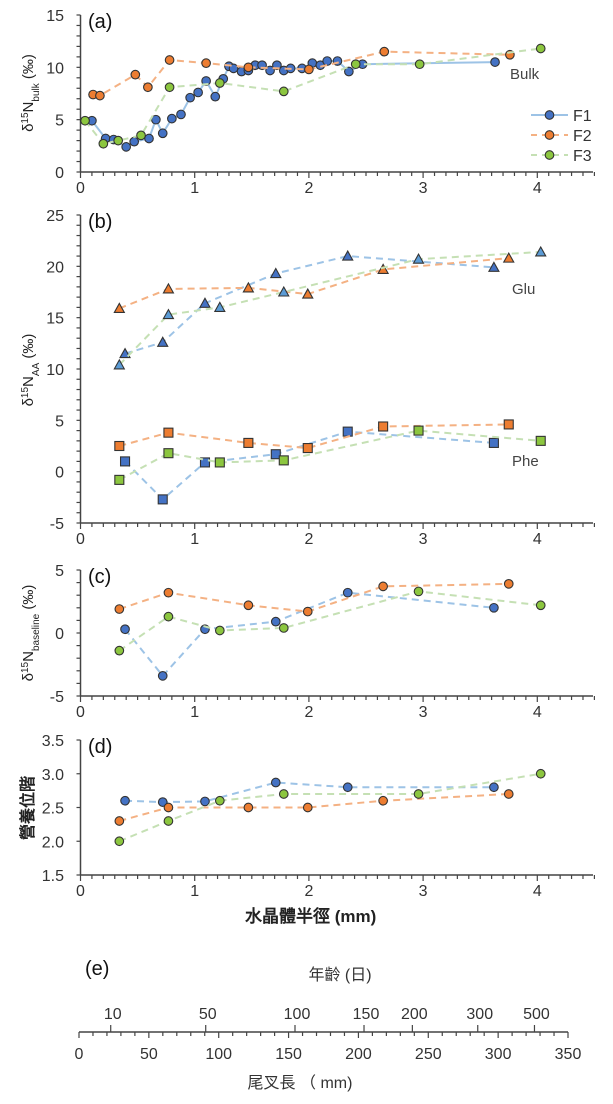 The image size is (613, 1104). What do you see at coordinates (308, 635) in the screenshot?
I see `panel-c: δ15Nbaseline (‰)` at bounding box center [308, 635].